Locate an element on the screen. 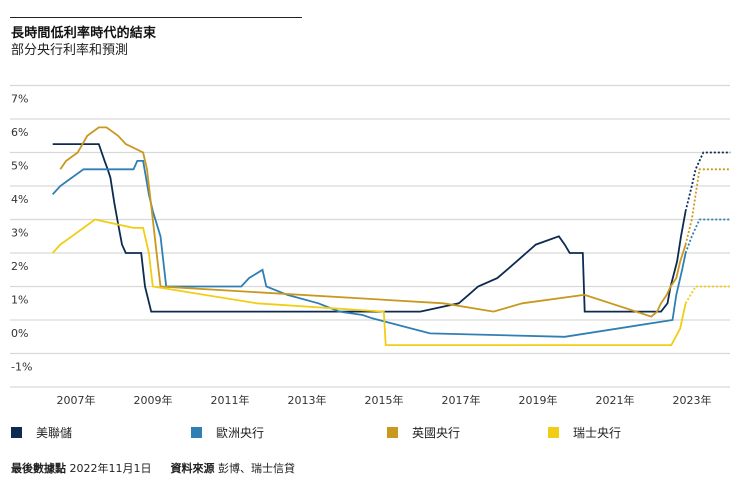  boe-swatch-icon is located at coordinates (392, 432).